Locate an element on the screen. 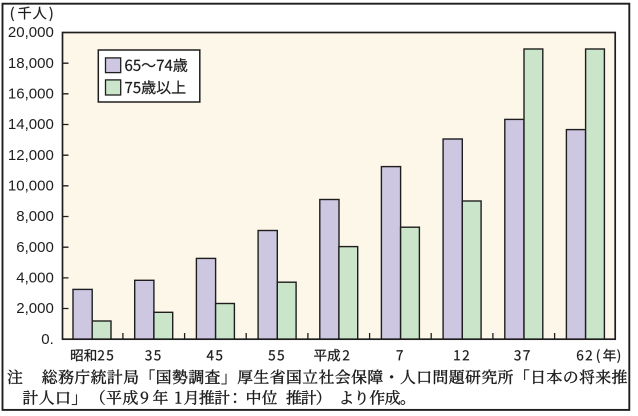 The height and width of the screenshot is (416, 638). svg-text: 16,000 is located at coordinates (31, 93).